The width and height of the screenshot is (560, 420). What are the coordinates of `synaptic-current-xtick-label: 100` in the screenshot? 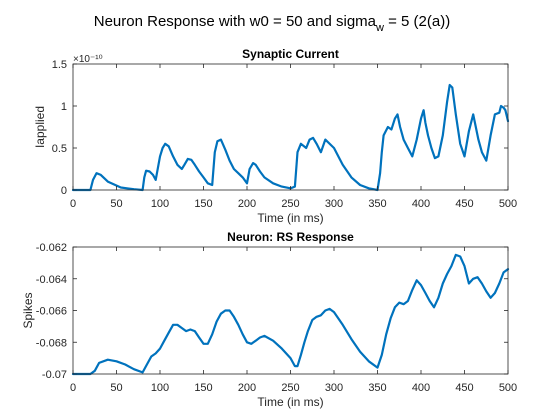 It's located at (160, 204).